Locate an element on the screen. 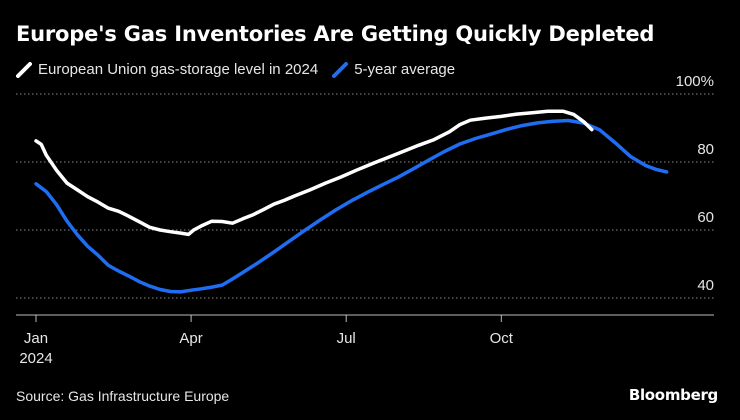 Image resolution: width=740 pixels, height=420 pixels. x-tick-label: Apr is located at coordinates (190, 338).